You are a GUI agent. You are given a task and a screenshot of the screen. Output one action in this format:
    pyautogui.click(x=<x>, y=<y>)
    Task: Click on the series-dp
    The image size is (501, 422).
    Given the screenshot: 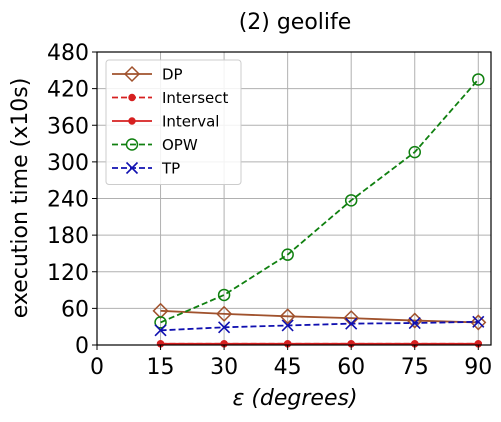 What is the action you would take?
    pyautogui.click(x=319, y=316)
    